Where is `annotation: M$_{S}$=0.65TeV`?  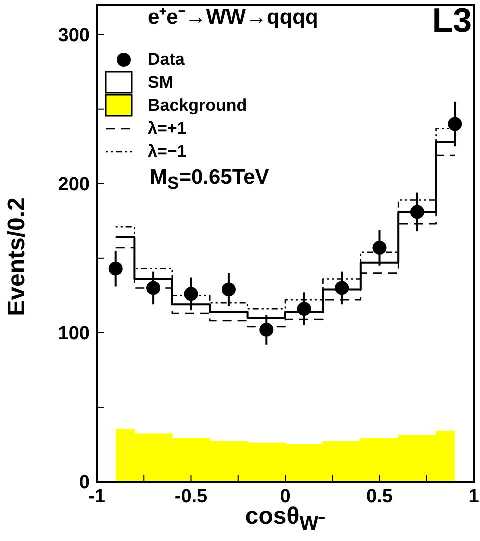 annotation: M$_{S}$=0.65TeV is located at coordinates (210, 180).